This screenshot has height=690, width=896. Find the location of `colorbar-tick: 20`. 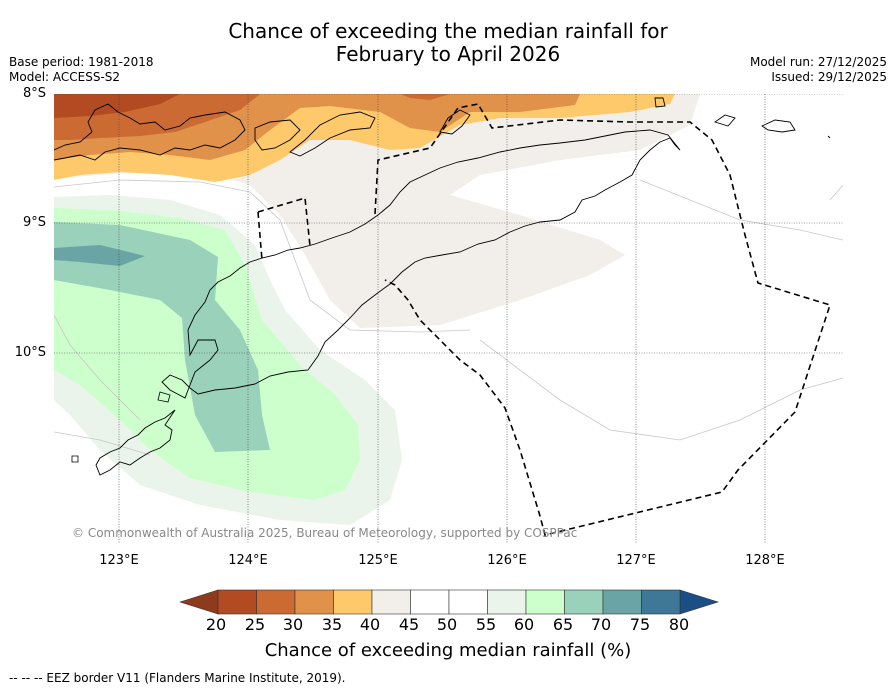

colorbar-tick: 20 is located at coordinates (216, 624).